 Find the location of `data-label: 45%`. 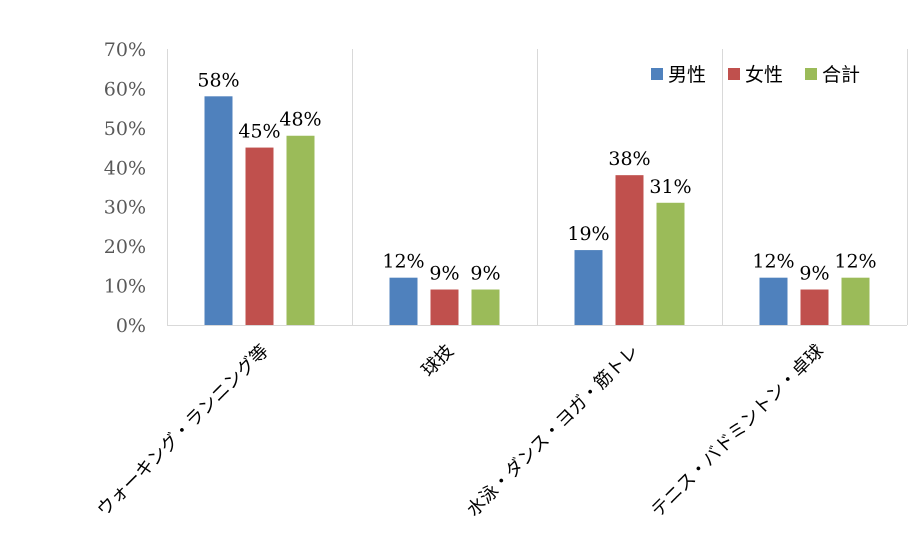

data-label: 45% is located at coordinates (259, 132).